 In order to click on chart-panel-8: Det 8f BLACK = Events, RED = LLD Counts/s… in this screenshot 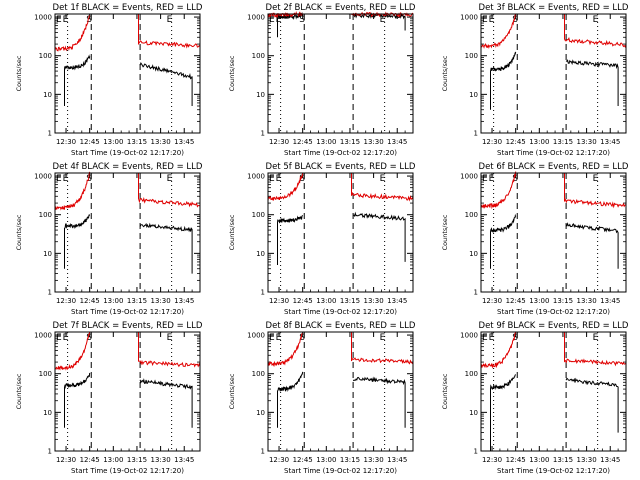, I will do `click(322, 398)`.